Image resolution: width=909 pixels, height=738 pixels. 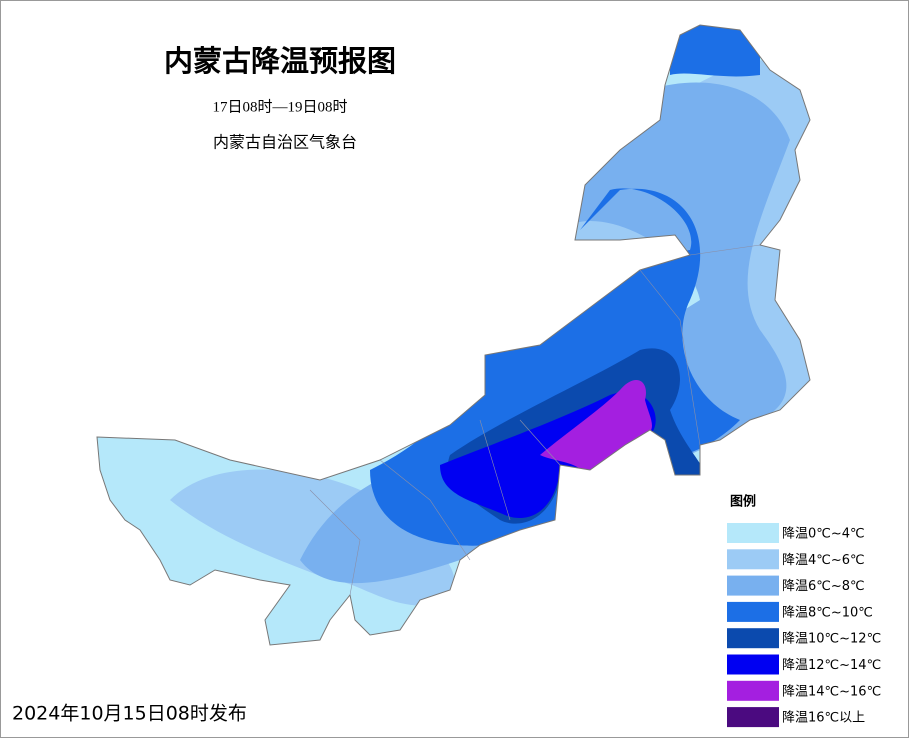 What do you see at coordinates (280, 61) in the screenshot?
I see `title: 内蒙古降温预报图` at bounding box center [280, 61].